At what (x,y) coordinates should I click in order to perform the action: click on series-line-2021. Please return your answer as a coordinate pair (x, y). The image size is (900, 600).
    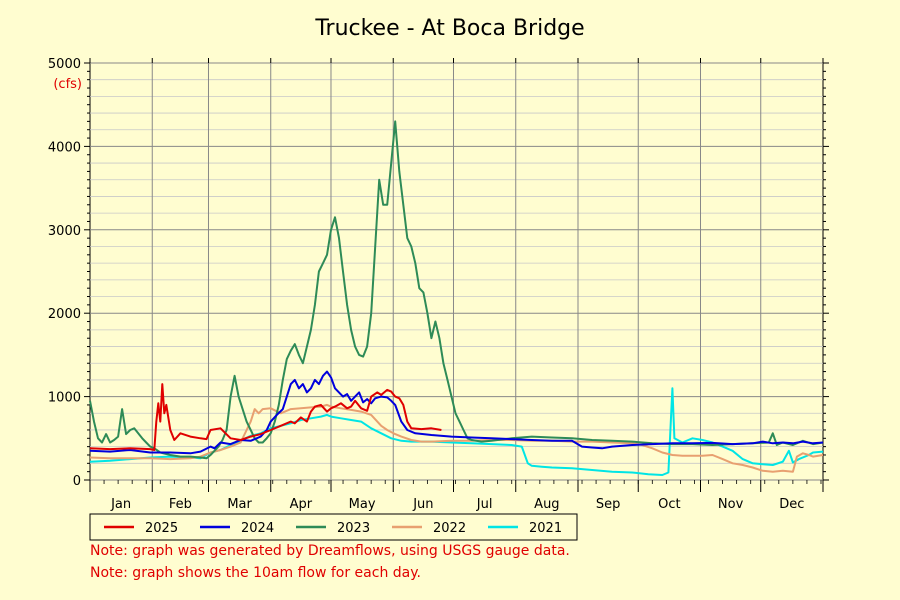
    Looking at the image, I should click on (456, 431).